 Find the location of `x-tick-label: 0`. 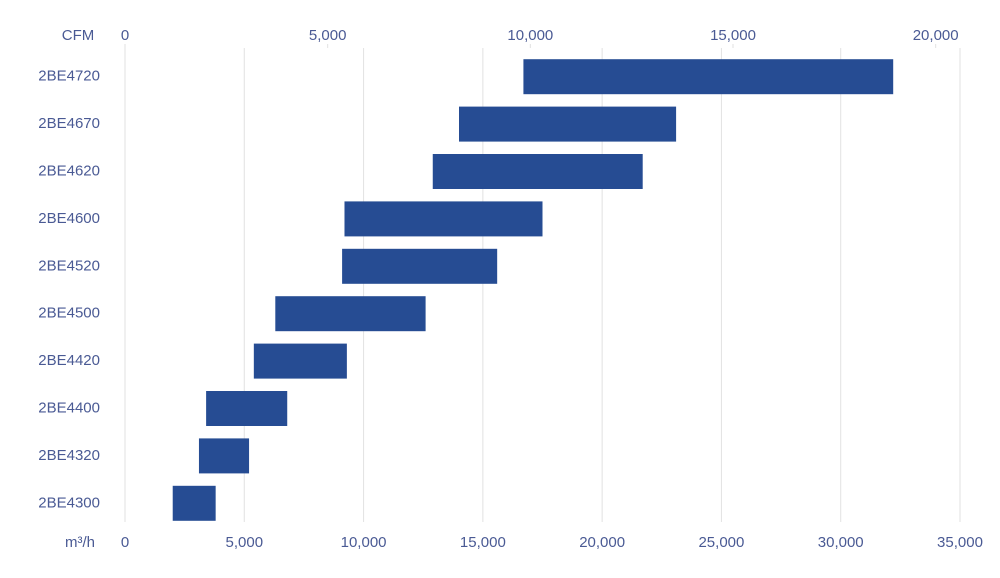

x-tick-label: 0 is located at coordinates (125, 542).